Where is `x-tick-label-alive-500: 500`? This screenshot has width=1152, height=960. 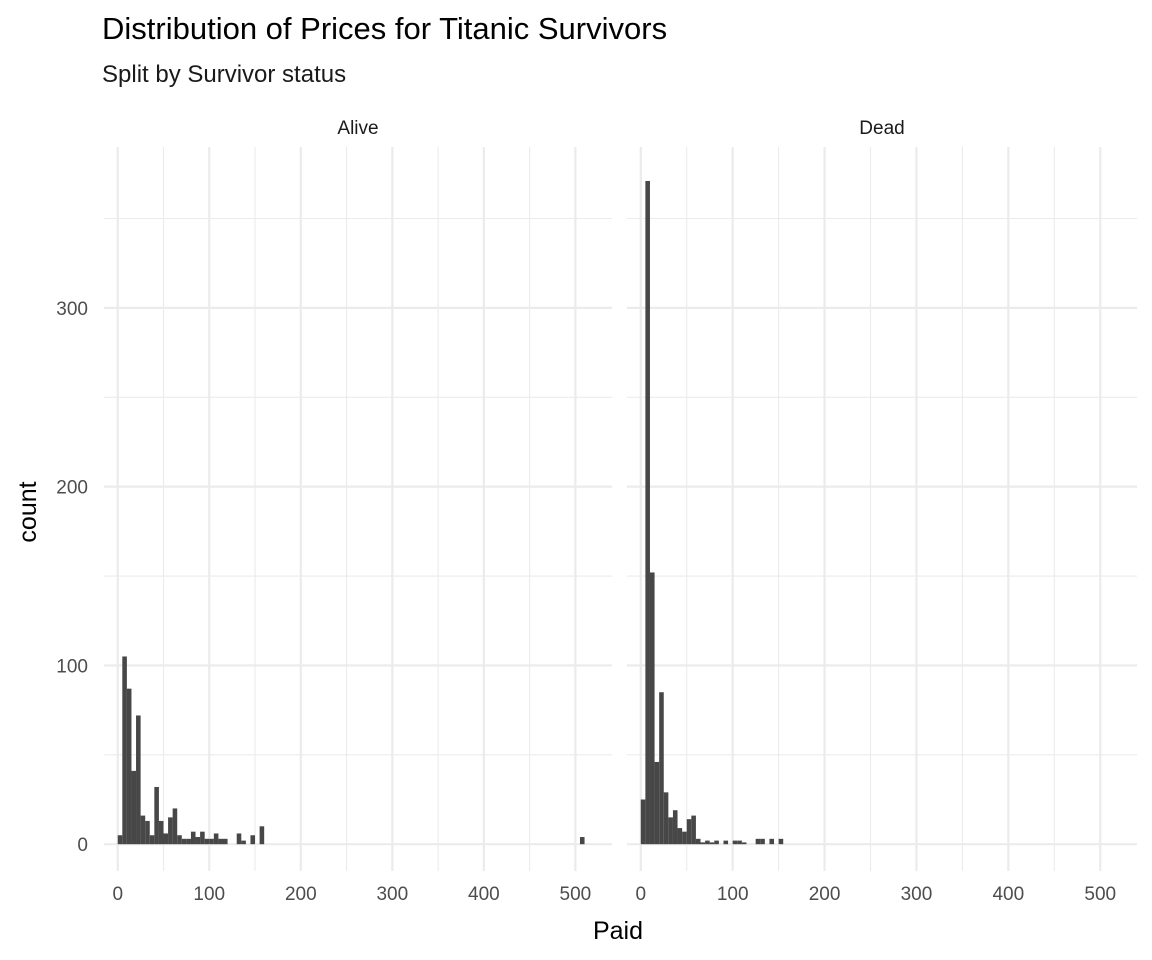
x-tick-label-alive-500: 500 is located at coordinates (576, 894).